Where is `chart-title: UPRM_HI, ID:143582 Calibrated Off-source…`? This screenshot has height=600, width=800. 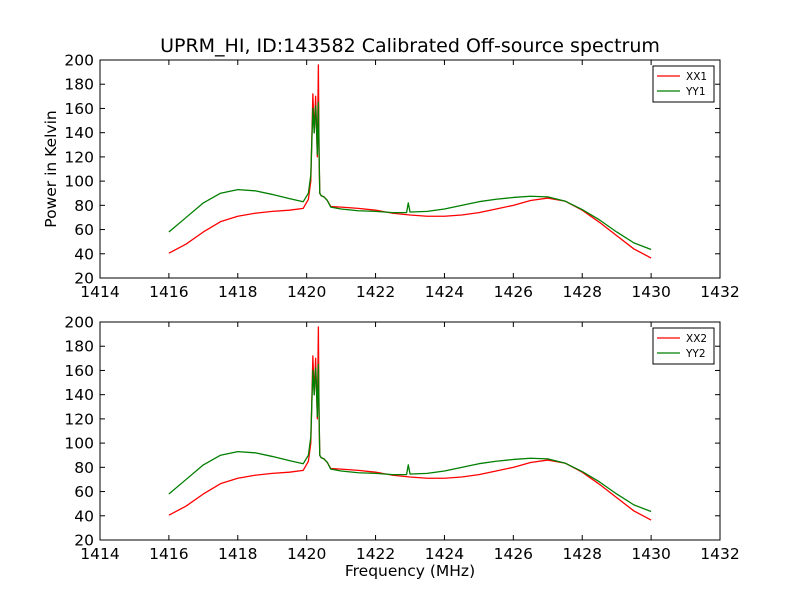 chart-title: UPRM_HI, ID:143582 Calibrated Off-source… is located at coordinates (410, 46).